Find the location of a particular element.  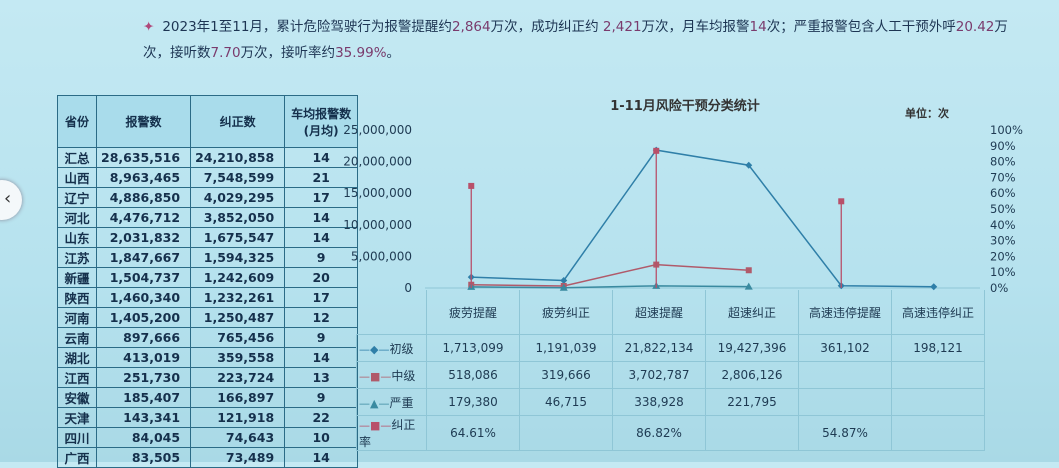

table-row: 湖北 413,019 359,558 14 is located at coordinates (208, 357).